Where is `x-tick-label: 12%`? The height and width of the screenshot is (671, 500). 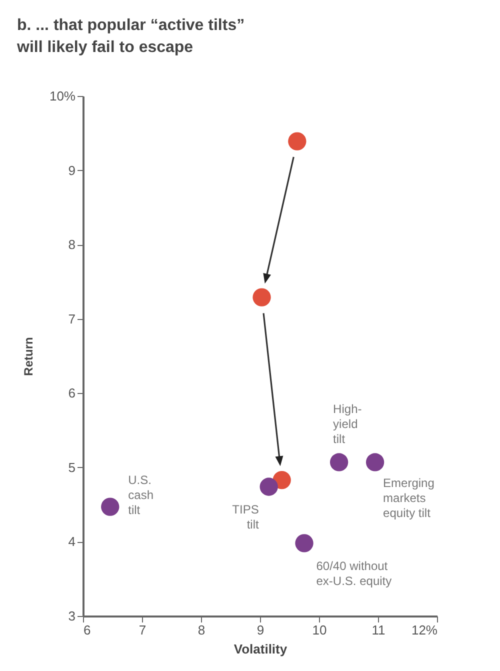
x-tick-label: 12% is located at coordinates (424, 630).